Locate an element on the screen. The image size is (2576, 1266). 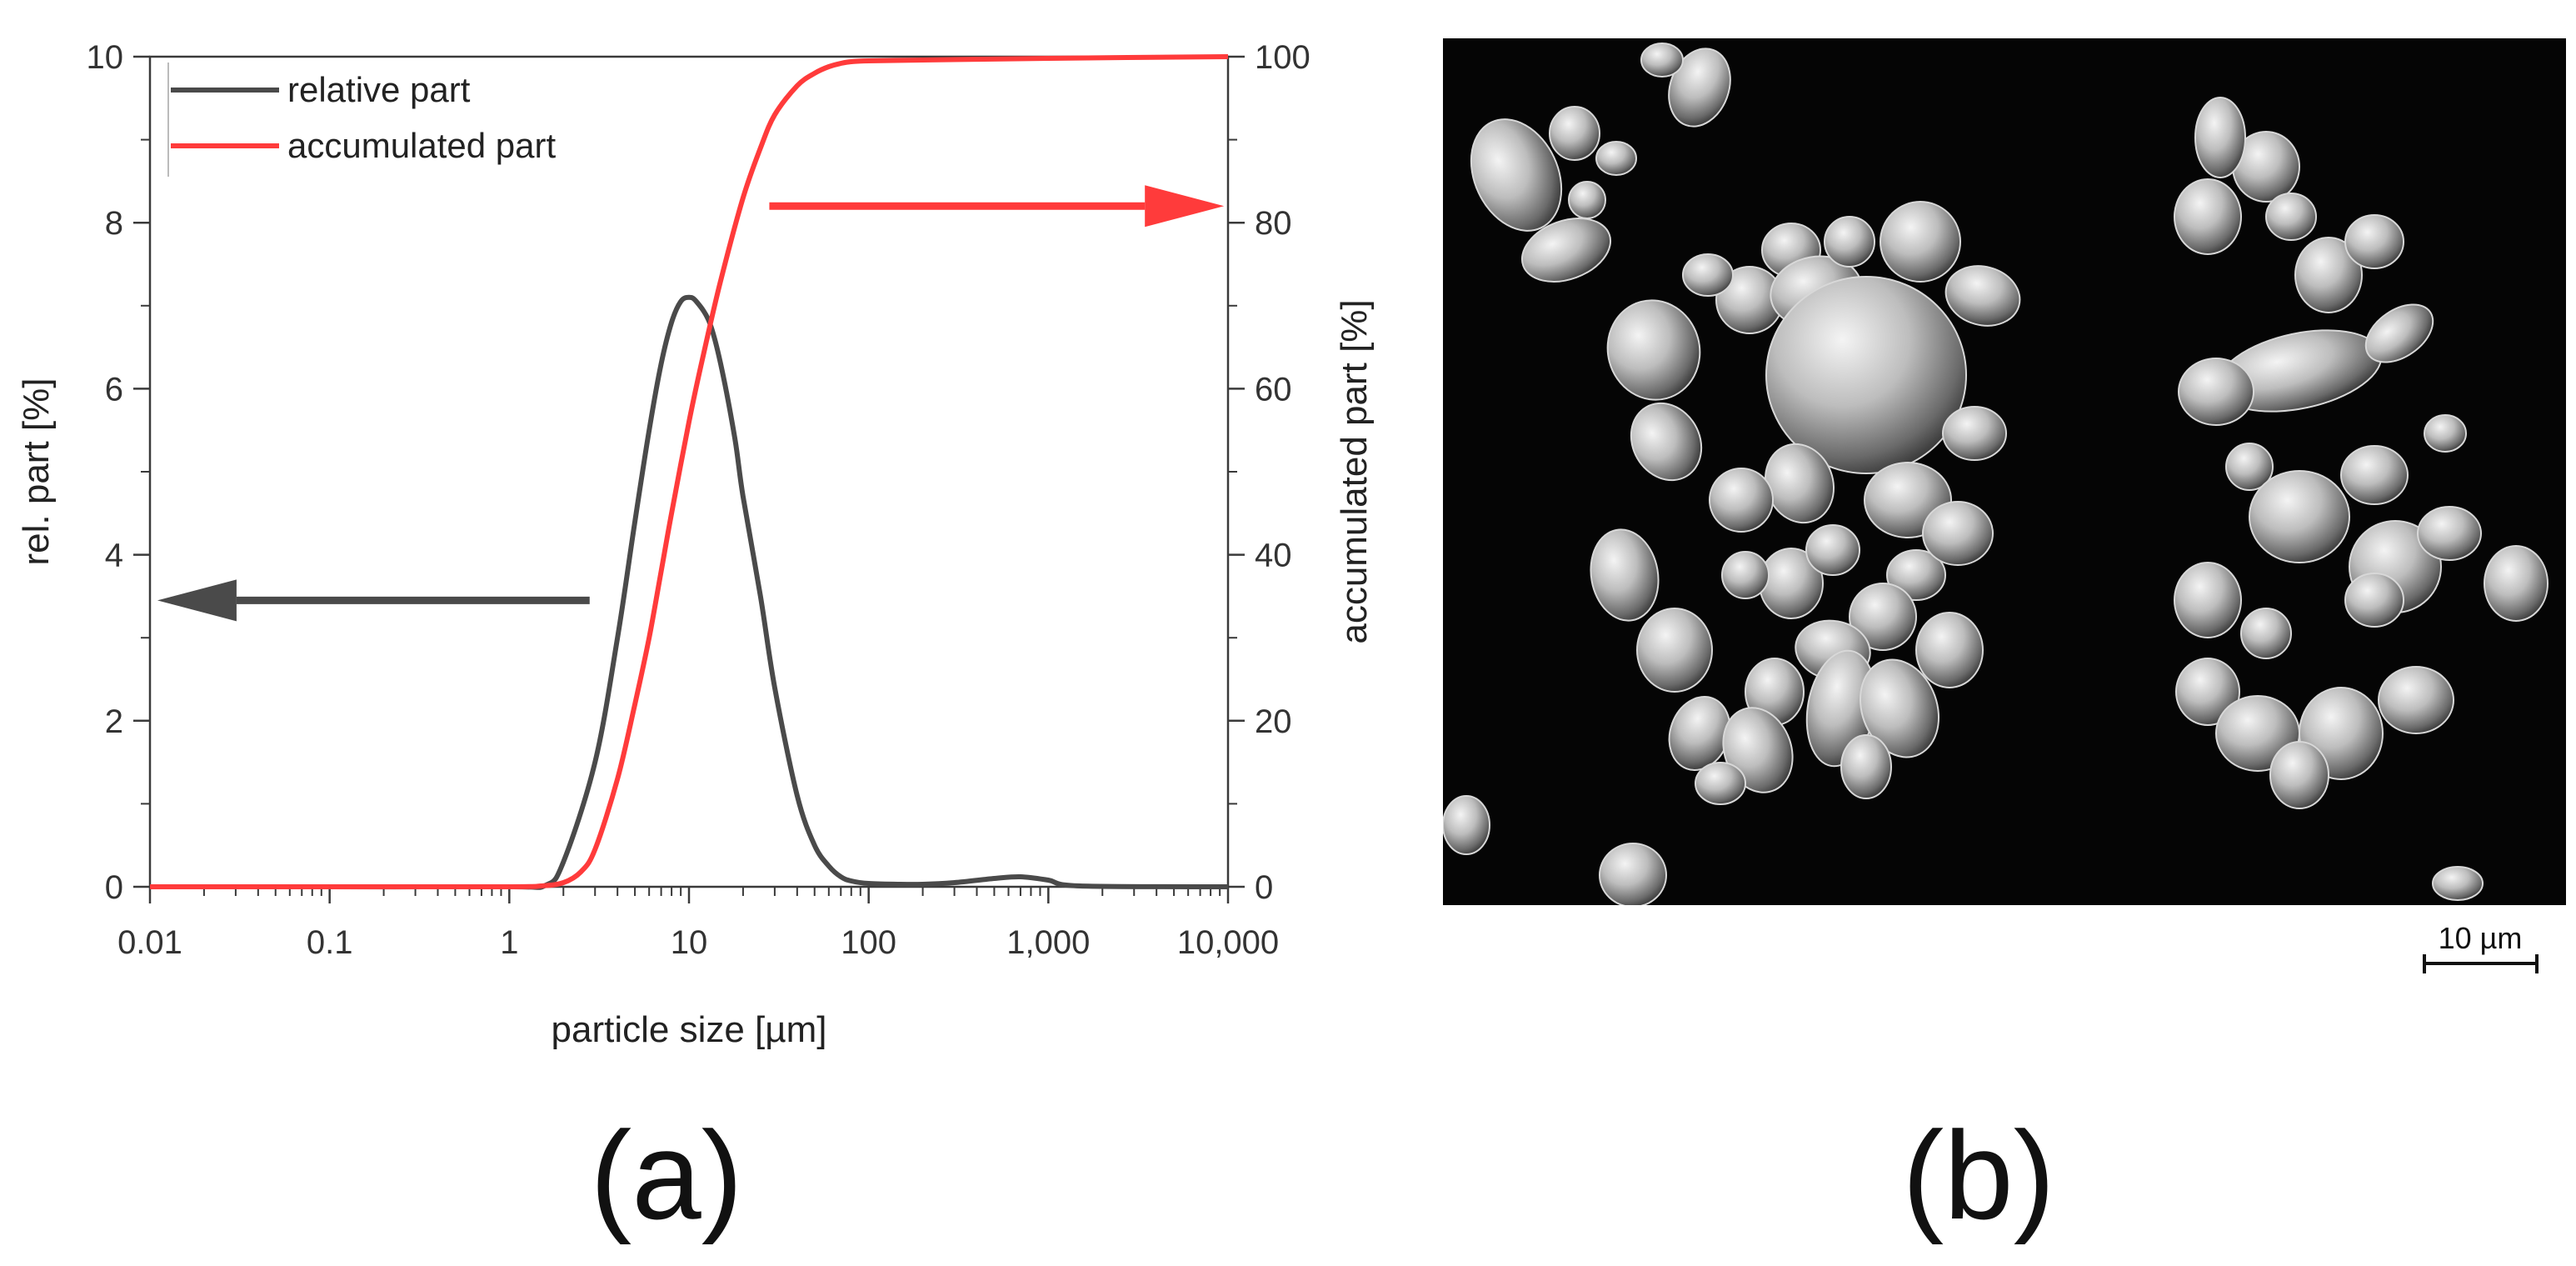
y-left-axis-ticks: 0 2 4 6 8 10 is located at coordinates (118, 473).